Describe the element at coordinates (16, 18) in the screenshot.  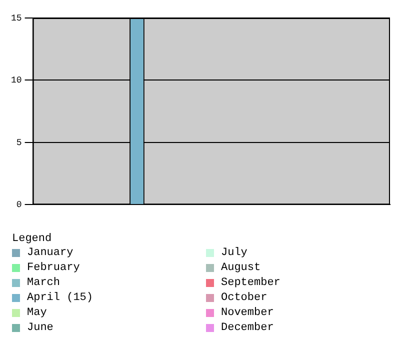
I see `y-tick-label: 15` at that location.